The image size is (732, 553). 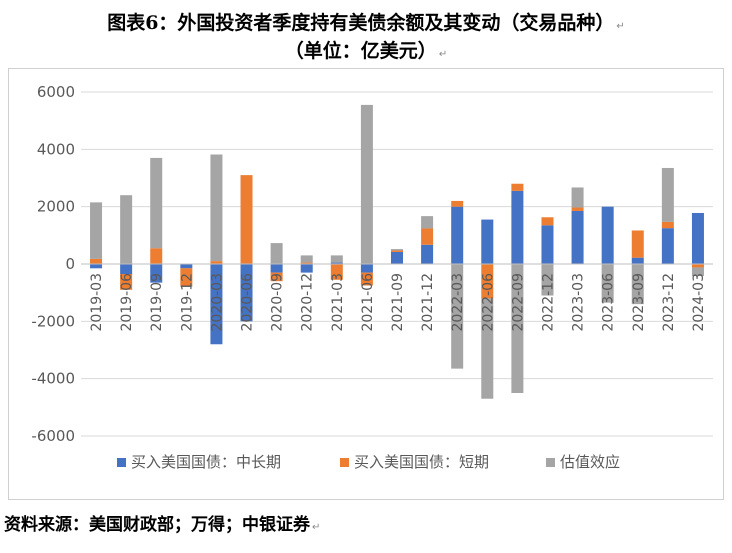 What do you see at coordinates (360, 51) in the screenshot?
I see `chart-subtitle-text: （单位：亿美元）` at bounding box center [360, 51].